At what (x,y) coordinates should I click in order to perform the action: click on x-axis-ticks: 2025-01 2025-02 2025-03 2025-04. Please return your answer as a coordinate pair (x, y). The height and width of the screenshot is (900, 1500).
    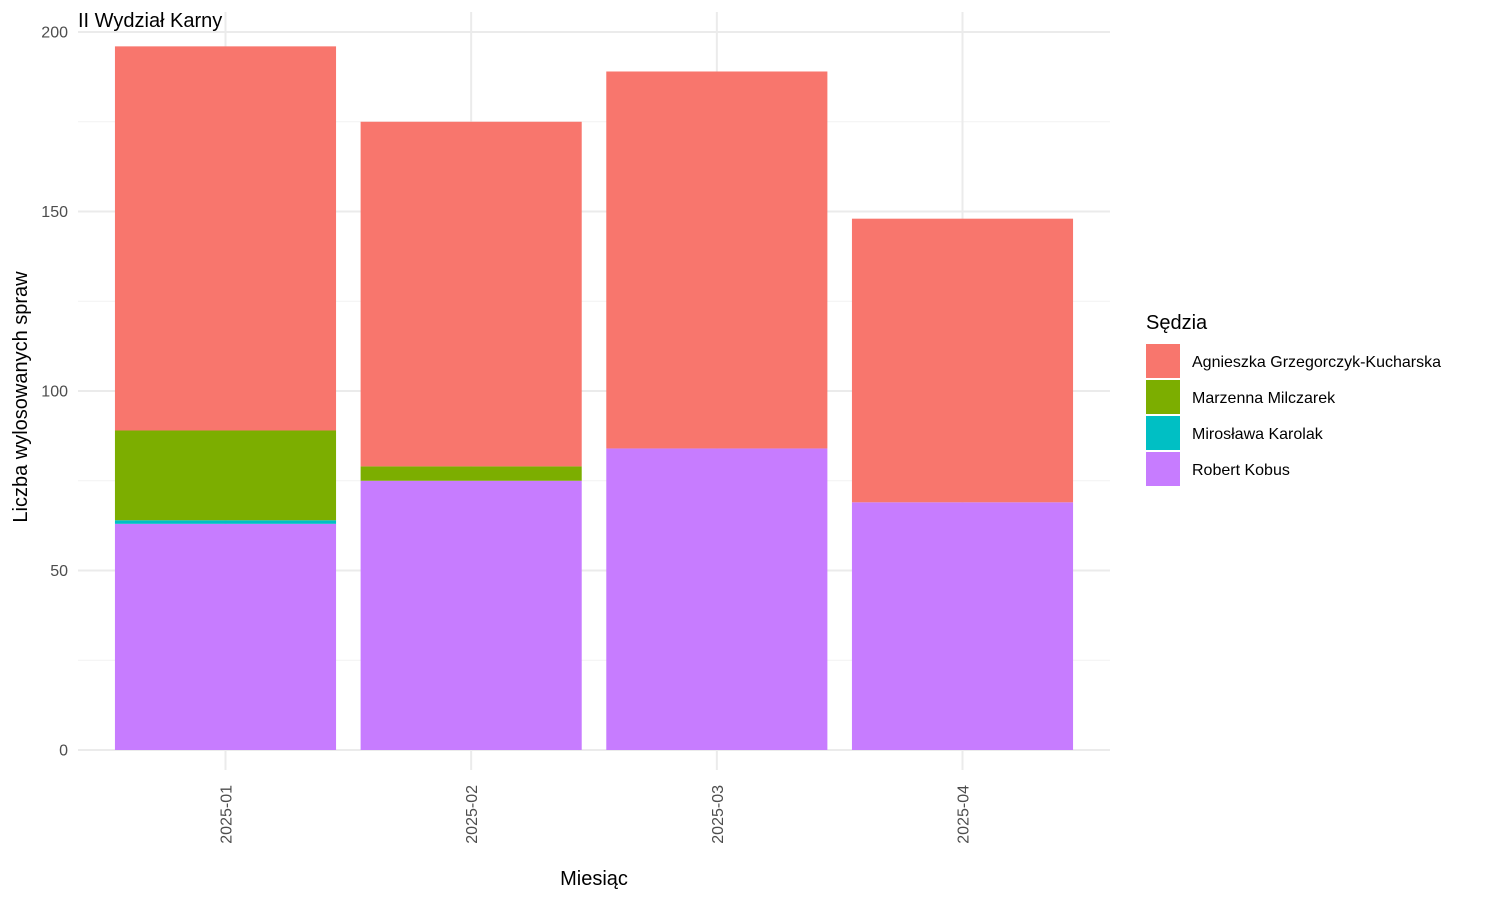
    Looking at the image, I should click on (596, 814).